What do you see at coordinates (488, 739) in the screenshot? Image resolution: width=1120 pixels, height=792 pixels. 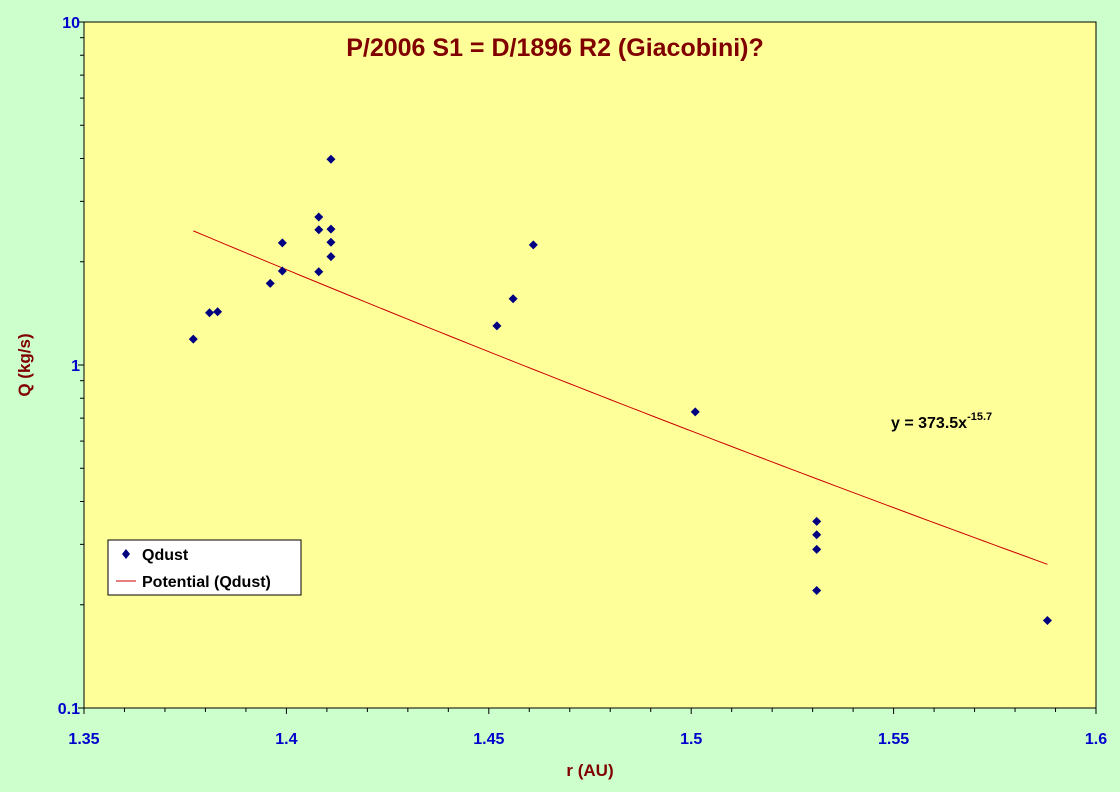 I see `x-tick-label: 1.45` at bounding box center [488, 739].